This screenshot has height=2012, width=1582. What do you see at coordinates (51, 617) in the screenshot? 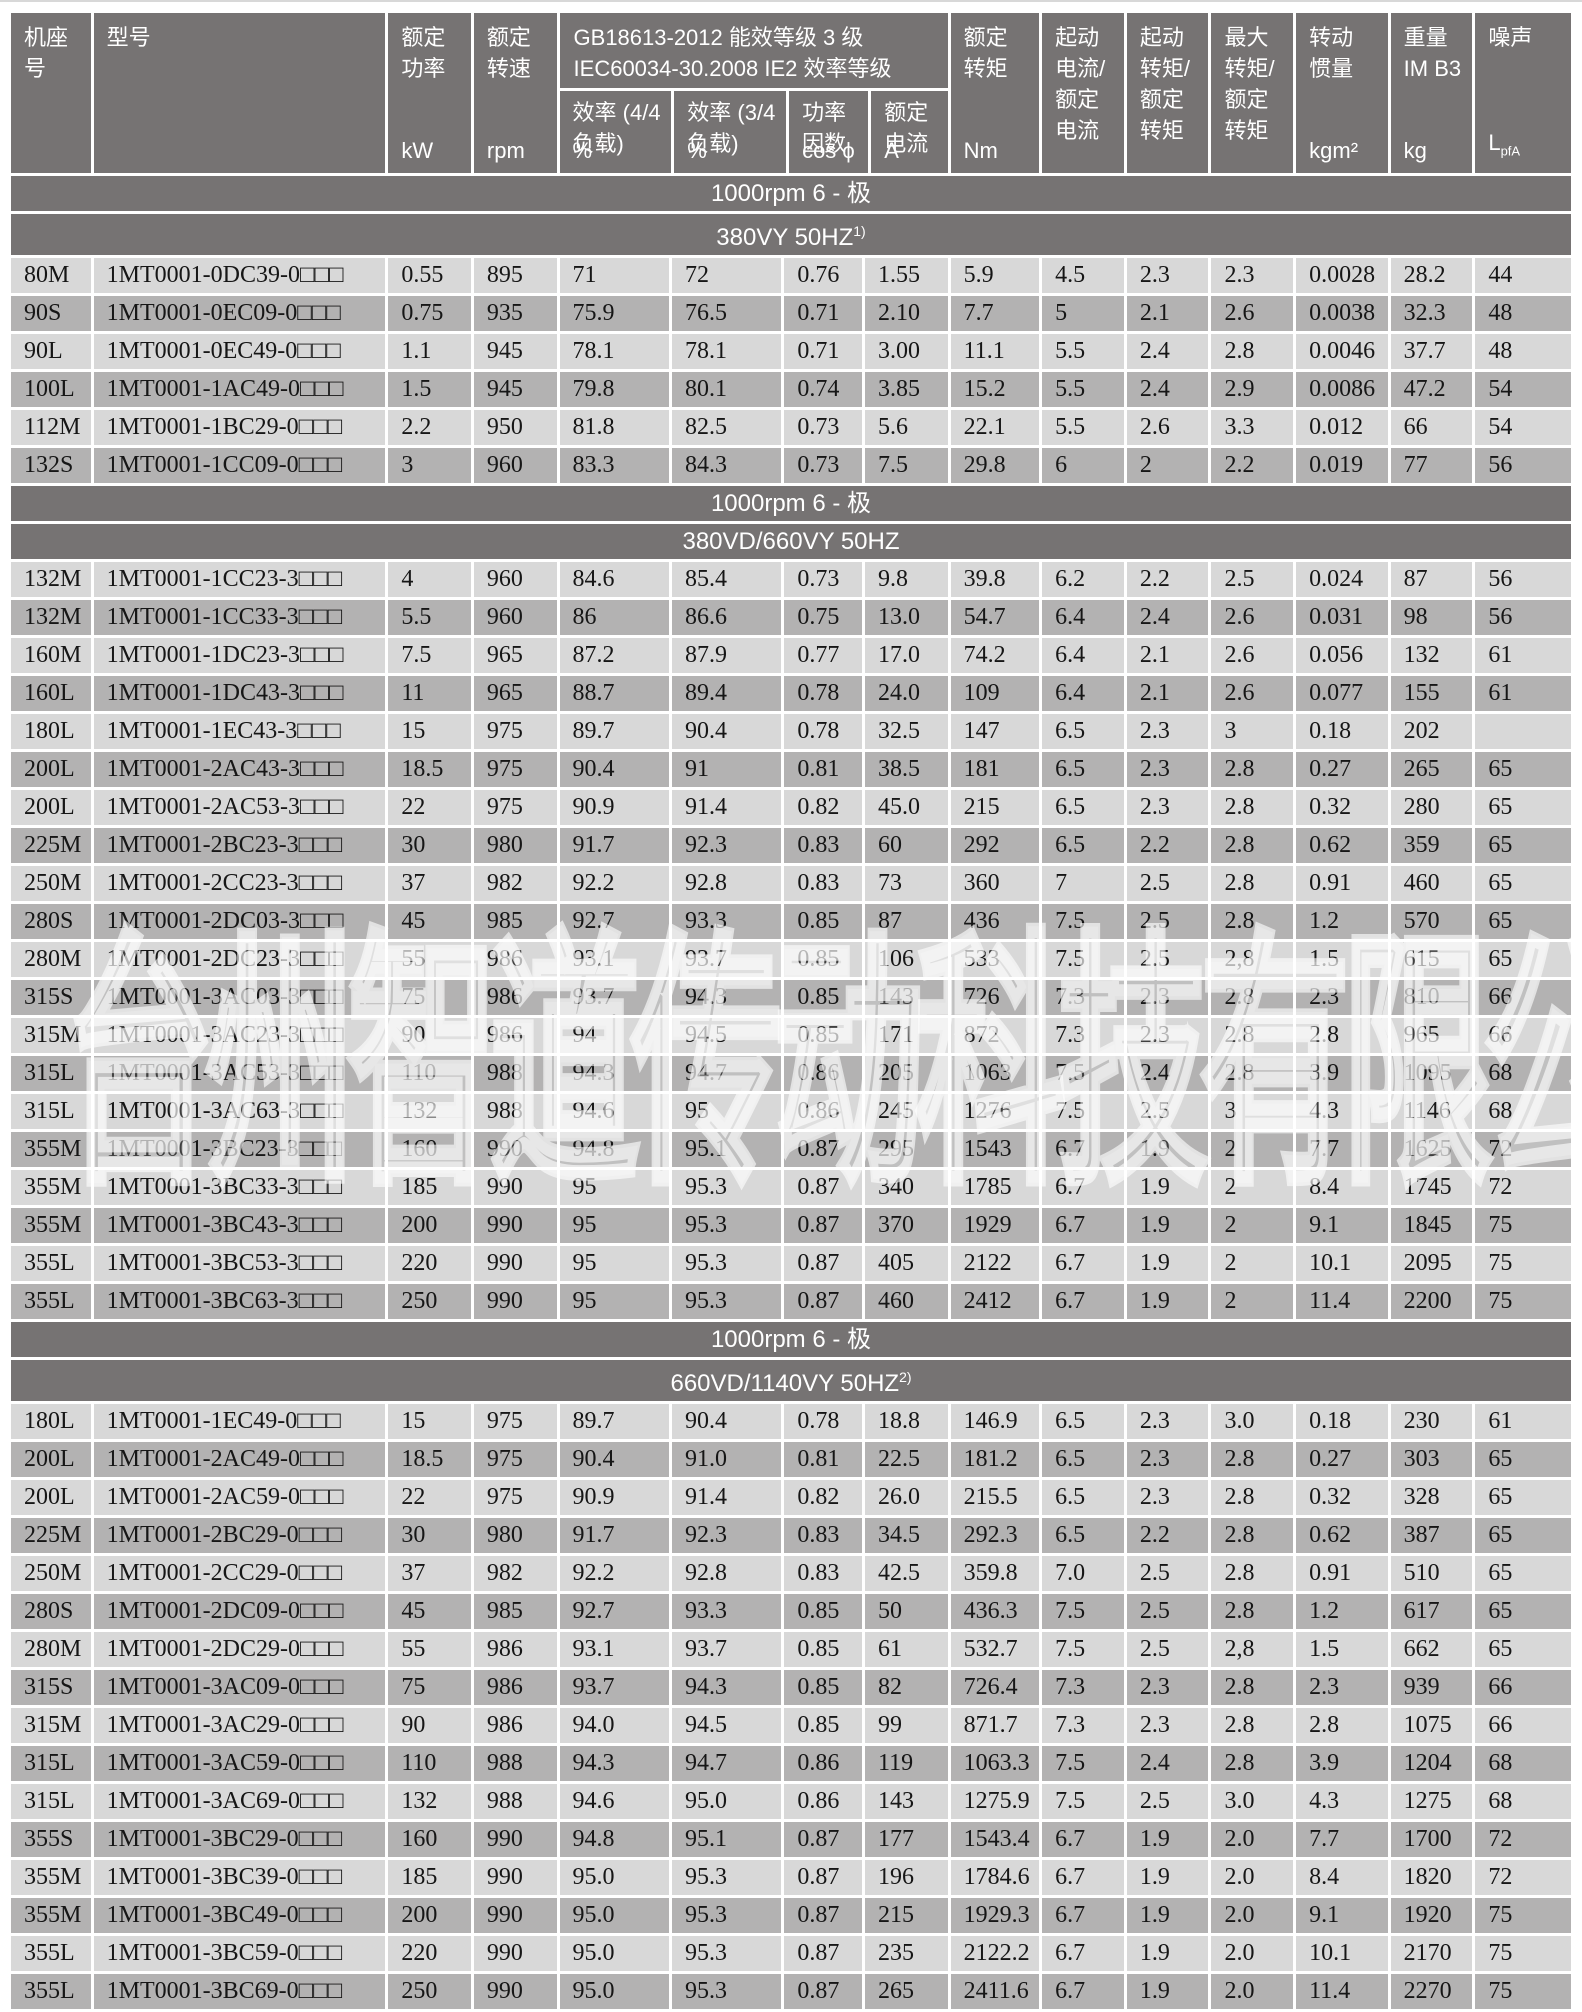
I see `cell-frame: 132M` at bounding box center [51, 617].